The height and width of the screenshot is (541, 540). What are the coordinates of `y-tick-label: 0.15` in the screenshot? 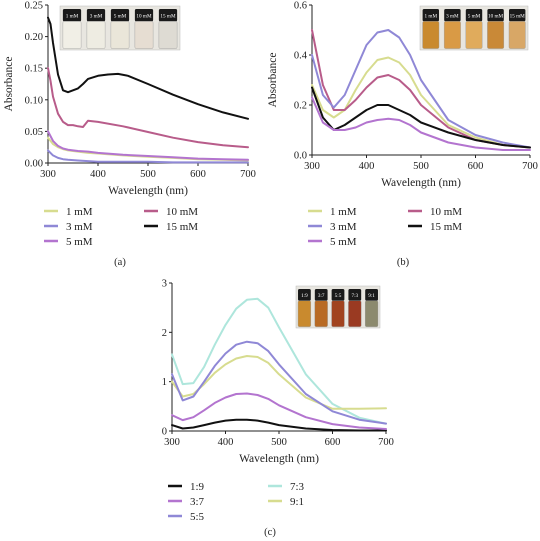 It's located at (34, 69).